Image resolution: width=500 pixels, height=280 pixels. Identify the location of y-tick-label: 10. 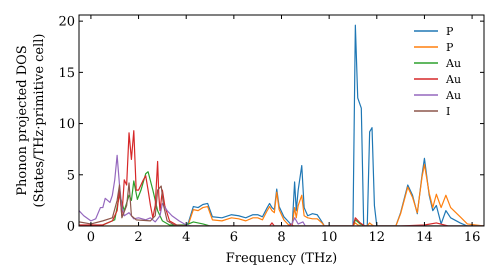
(66, 124).